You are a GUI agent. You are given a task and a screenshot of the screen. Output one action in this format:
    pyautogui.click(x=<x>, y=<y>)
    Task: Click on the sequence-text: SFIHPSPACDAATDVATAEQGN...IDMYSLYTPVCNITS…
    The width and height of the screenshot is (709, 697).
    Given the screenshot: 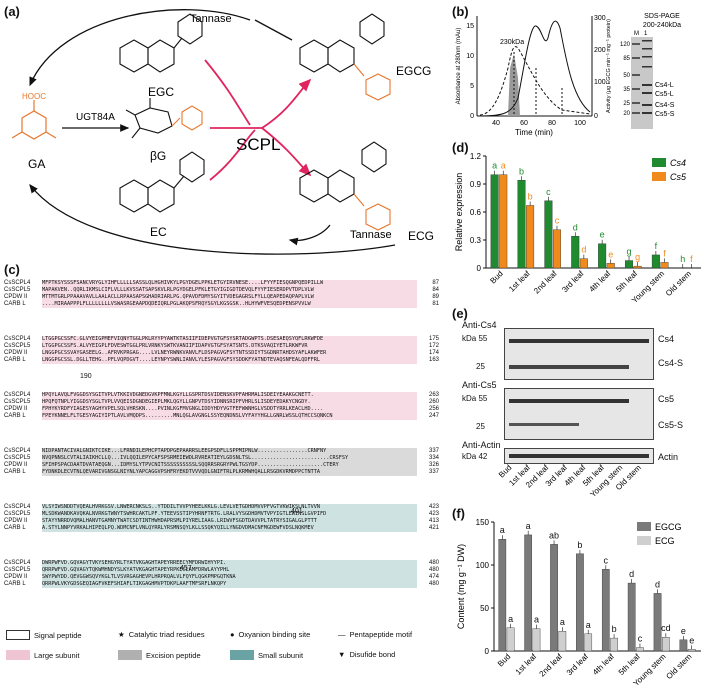 What is the action you would take?
    pyautogui.click(x=229, y=465)
    